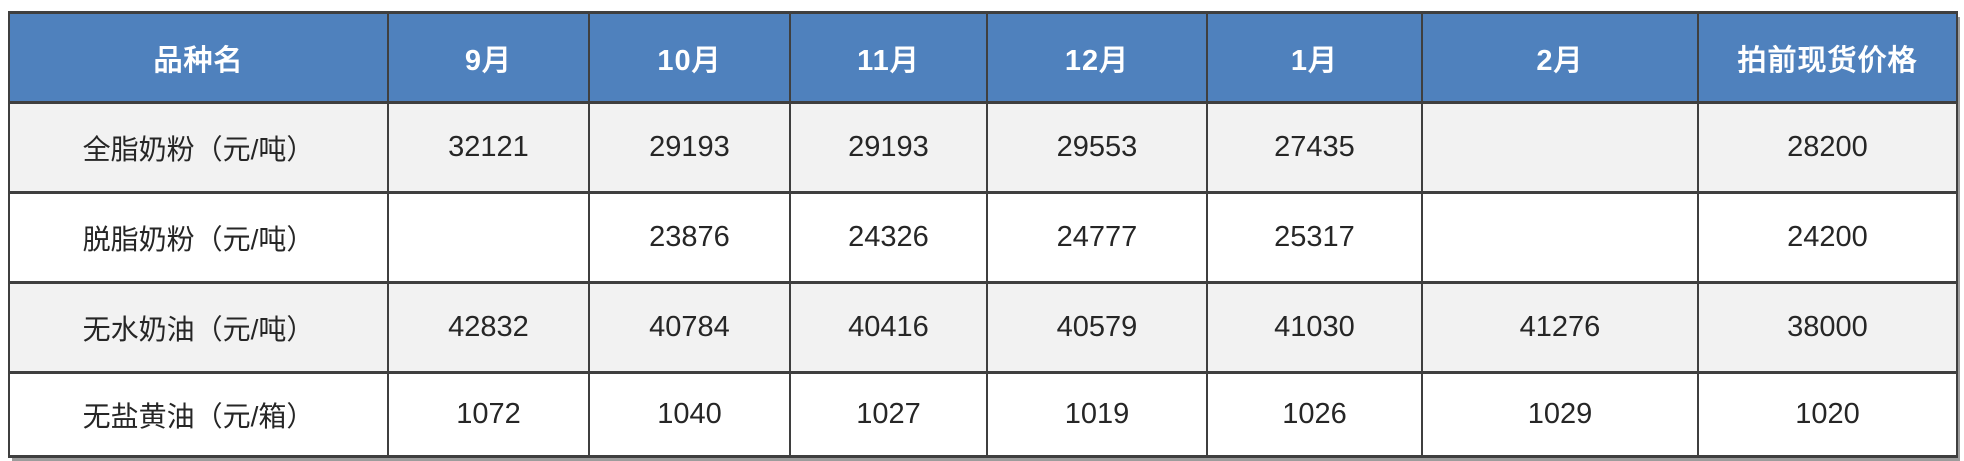 This screenshot has height=461, width=1964. Describe the element at coordinates (1560, 57) in the screenshot. I see `col-header-feb: 2月` at that location.